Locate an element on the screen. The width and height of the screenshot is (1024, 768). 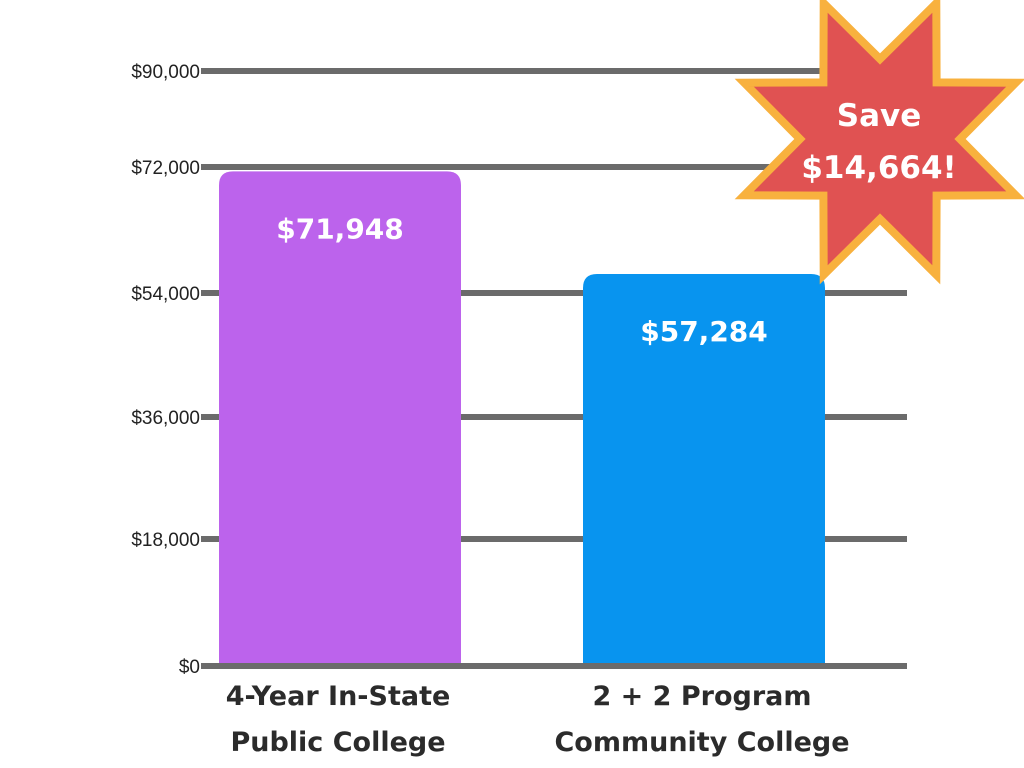
x-category-label: Community College is located at coordinates (701, 742).